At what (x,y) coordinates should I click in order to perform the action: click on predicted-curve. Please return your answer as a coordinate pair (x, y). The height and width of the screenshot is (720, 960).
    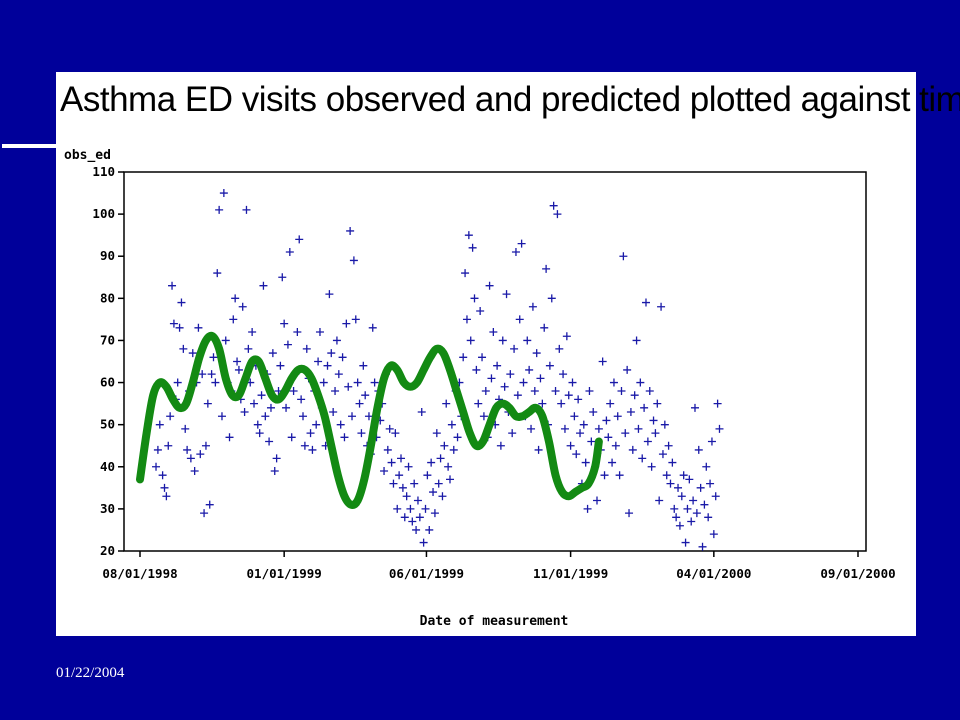
    Looking at the image, I should click on (369, 420).